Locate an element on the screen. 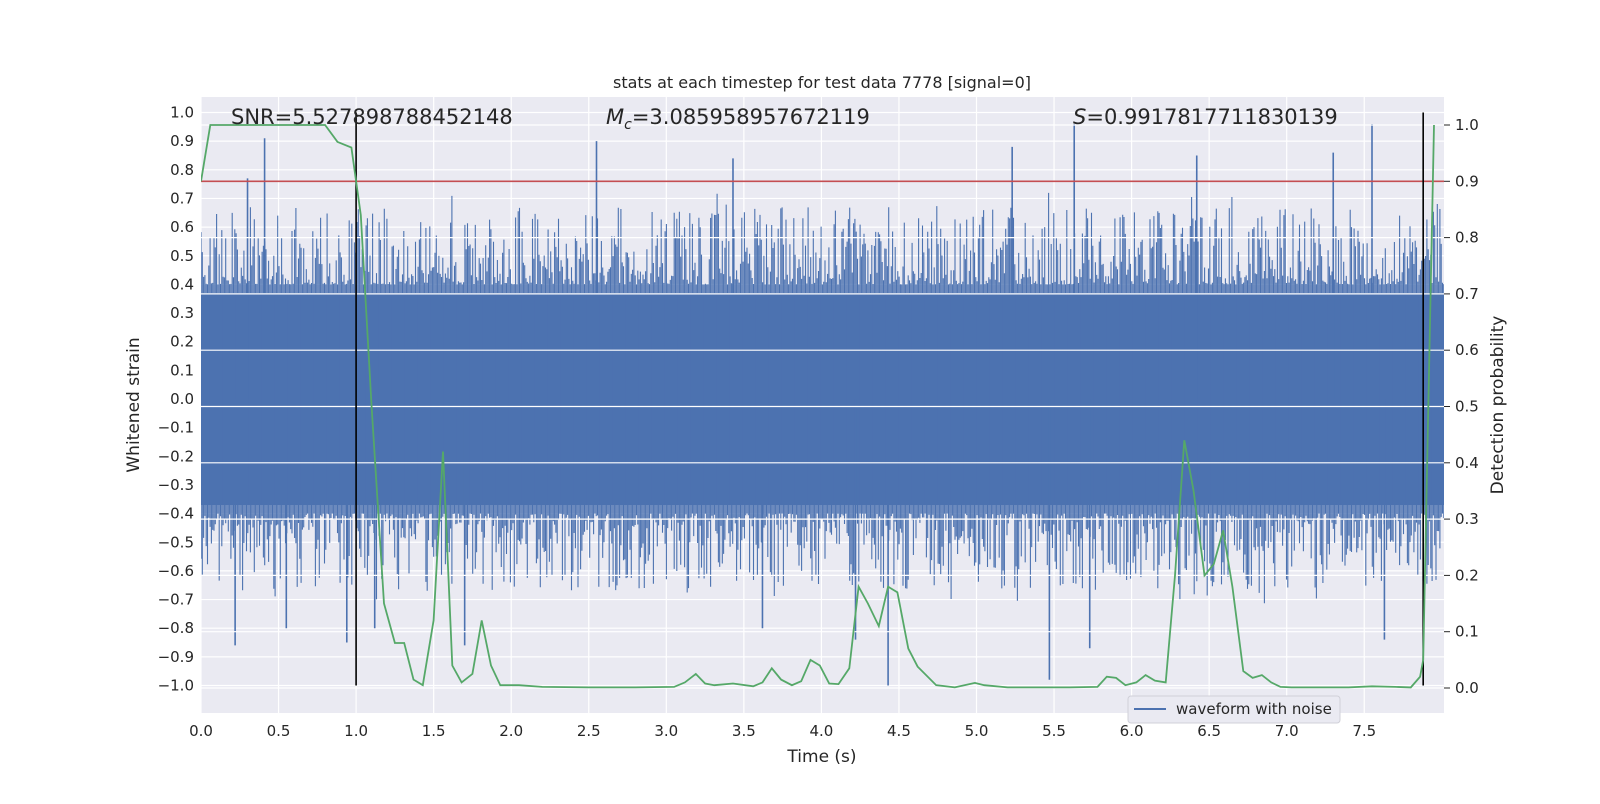 The height and width of the screenshot is (804, 1600). chirp-mass-value: =3.085958957672119 is located at coordinates (751, 117).